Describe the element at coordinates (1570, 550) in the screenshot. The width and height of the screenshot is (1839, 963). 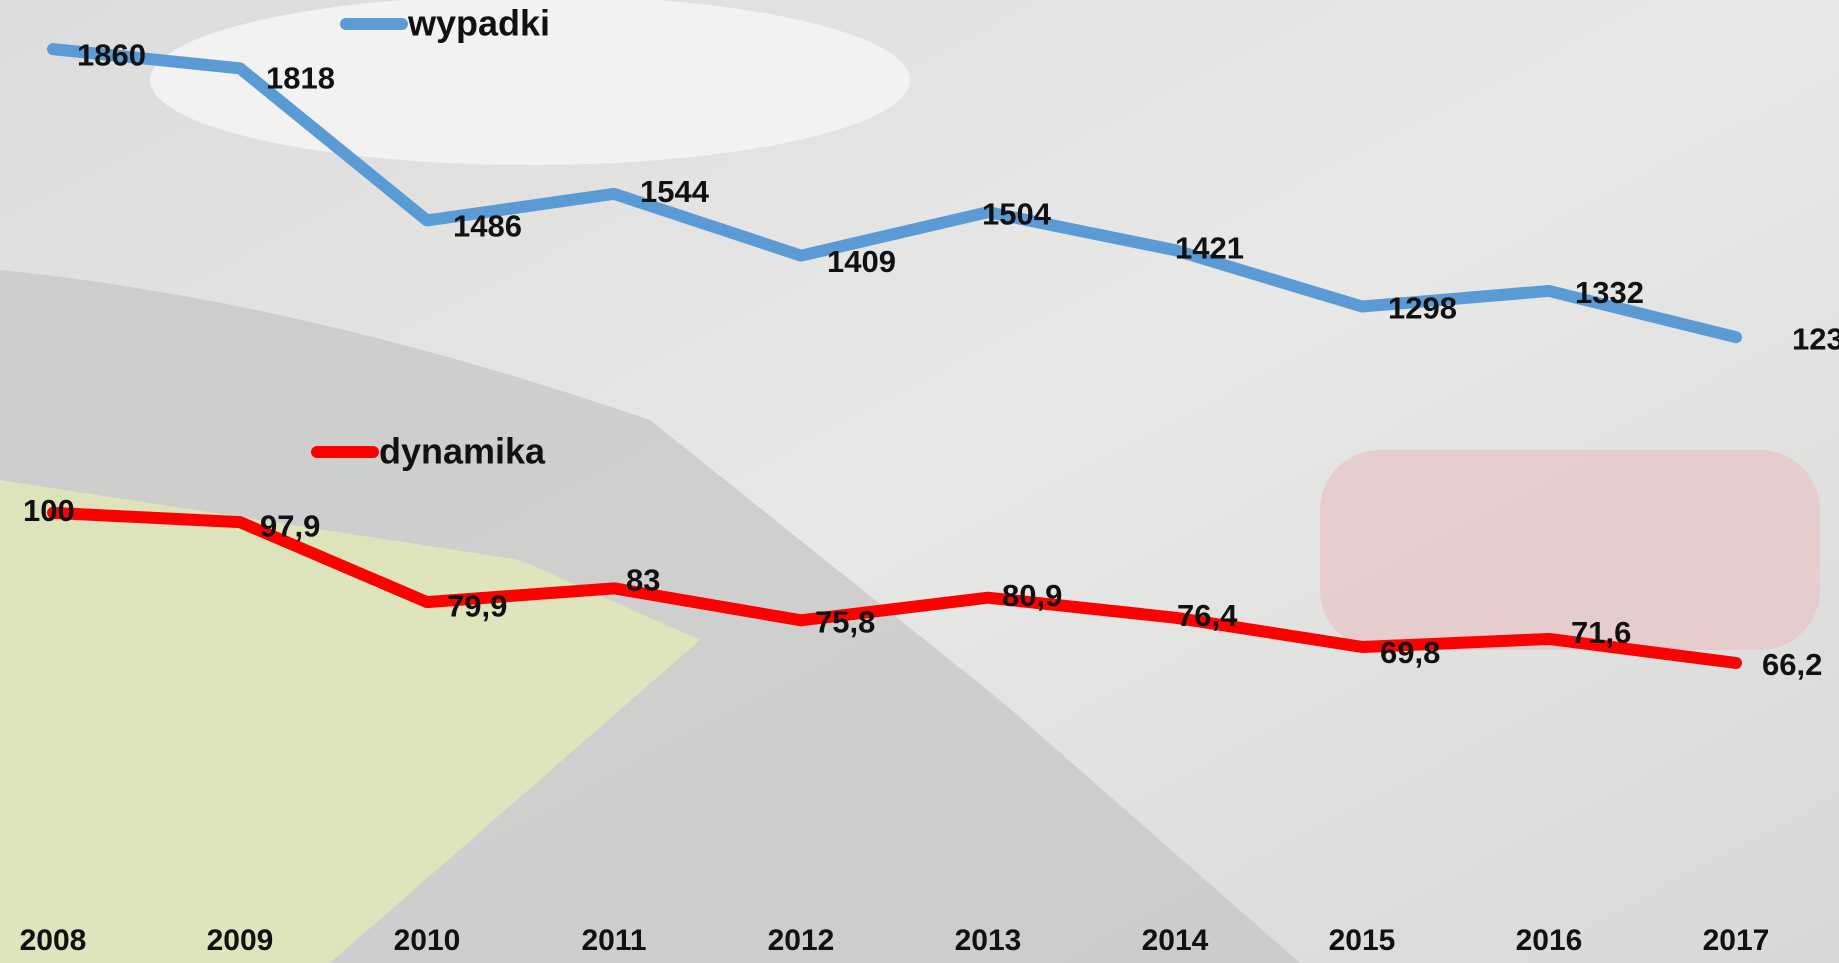
I see `background-car` at that location.